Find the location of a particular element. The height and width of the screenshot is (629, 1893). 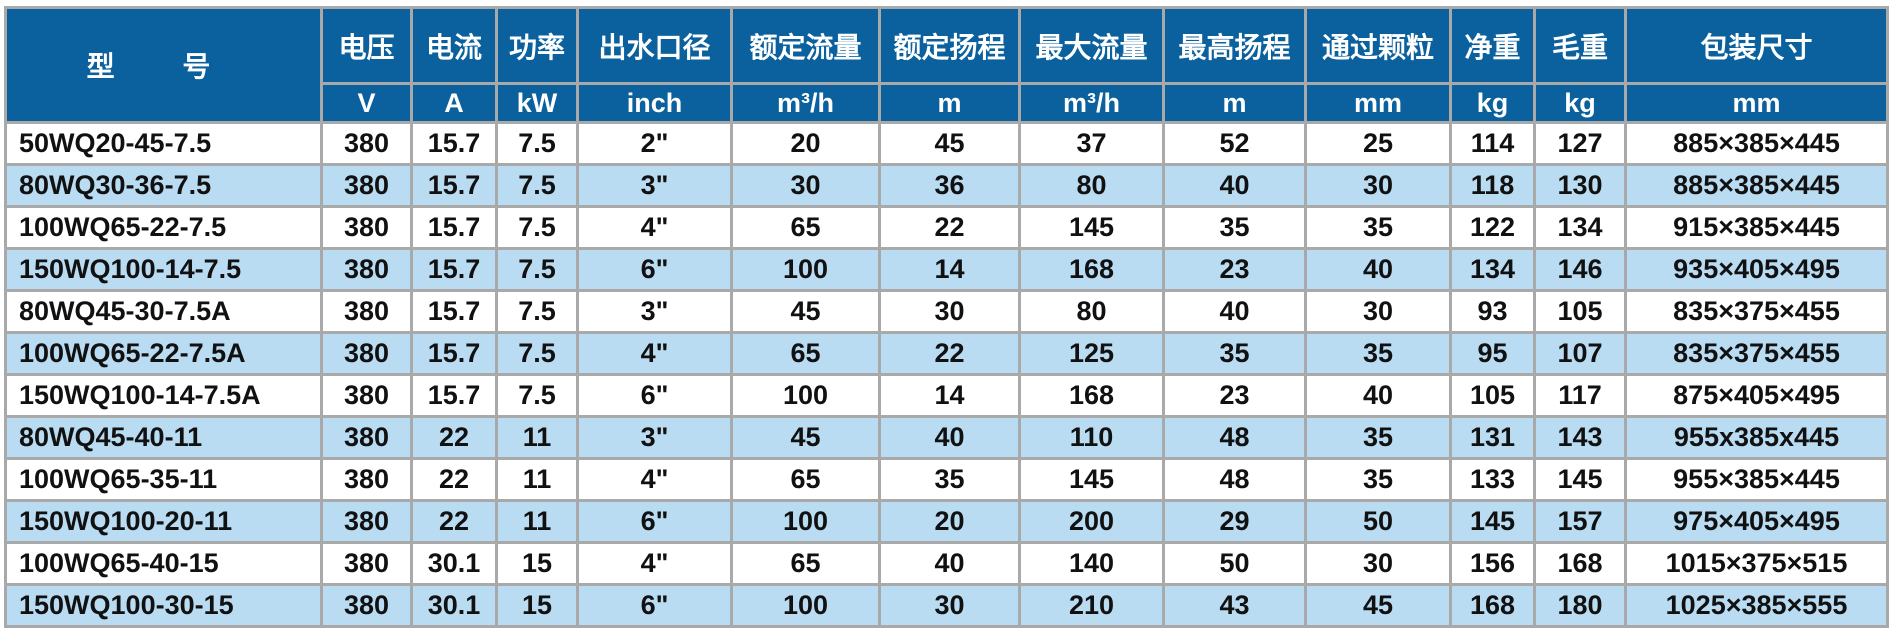

table-cell: 52 is located at coordinates (1234, 143).